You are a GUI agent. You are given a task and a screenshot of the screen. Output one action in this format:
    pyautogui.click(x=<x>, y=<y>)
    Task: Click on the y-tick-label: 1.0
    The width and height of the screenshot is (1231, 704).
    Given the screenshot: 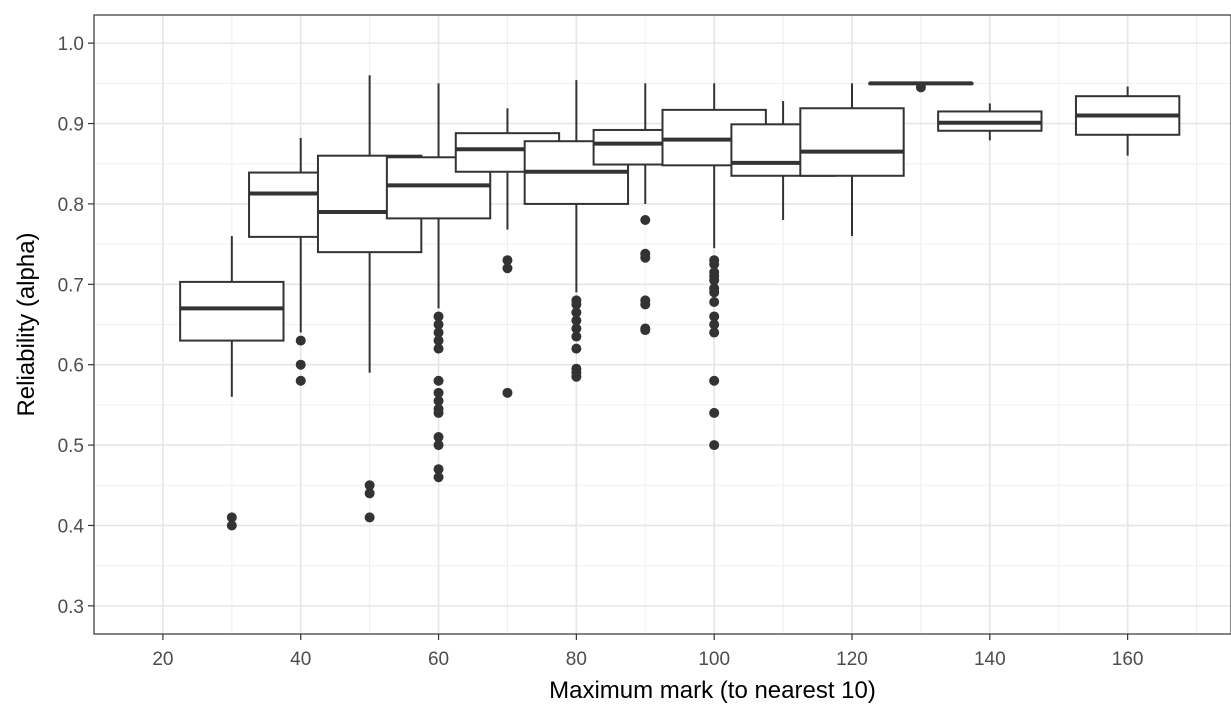 What is the action you would take?
    pyautogui.click(x=71, y=44)
    